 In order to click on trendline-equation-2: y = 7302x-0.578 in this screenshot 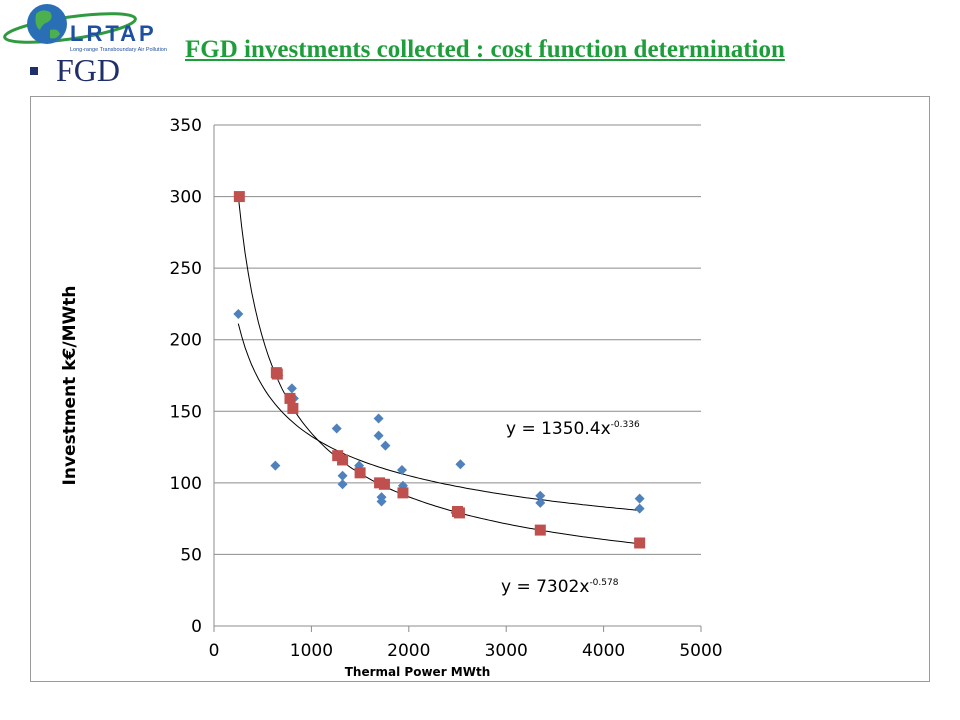, I will do `click(560, 587)`.